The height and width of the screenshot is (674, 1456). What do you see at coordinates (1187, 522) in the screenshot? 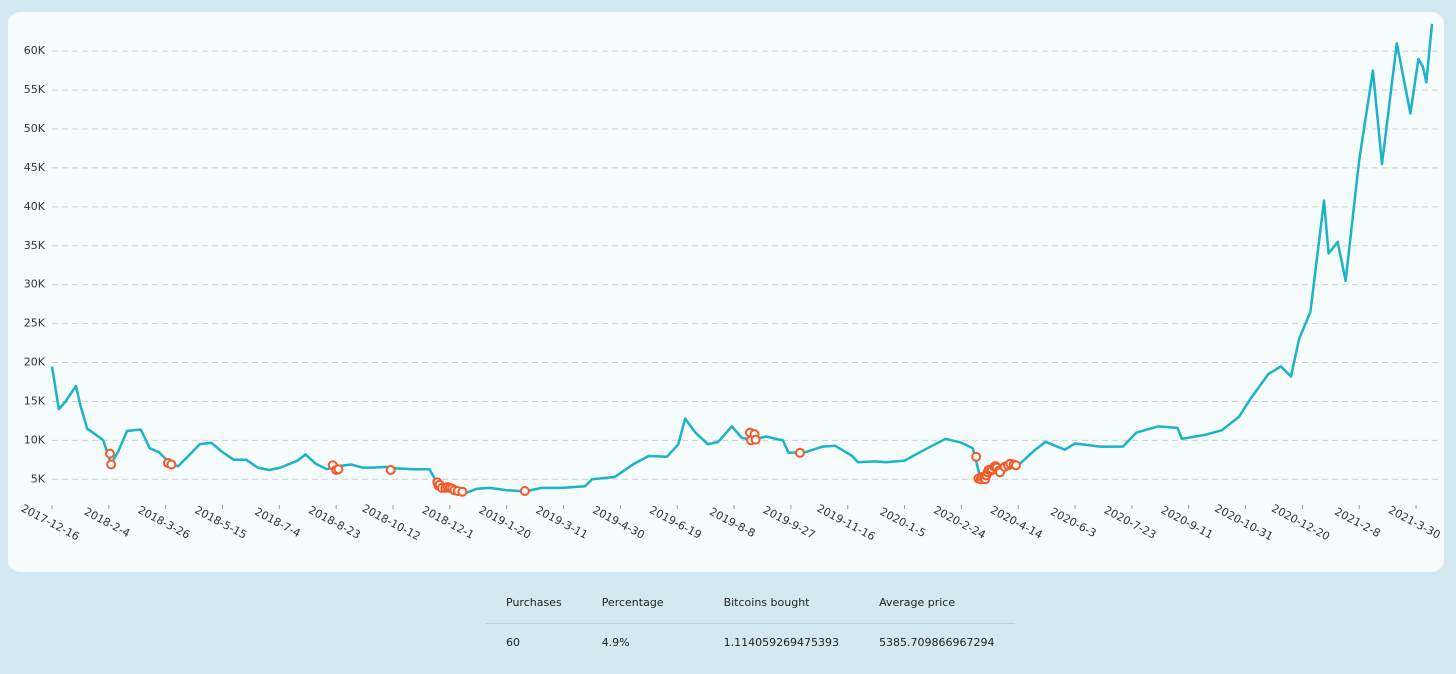
I see `x-tick-label: 2020-9-11` at bounding box center [1187, 522].